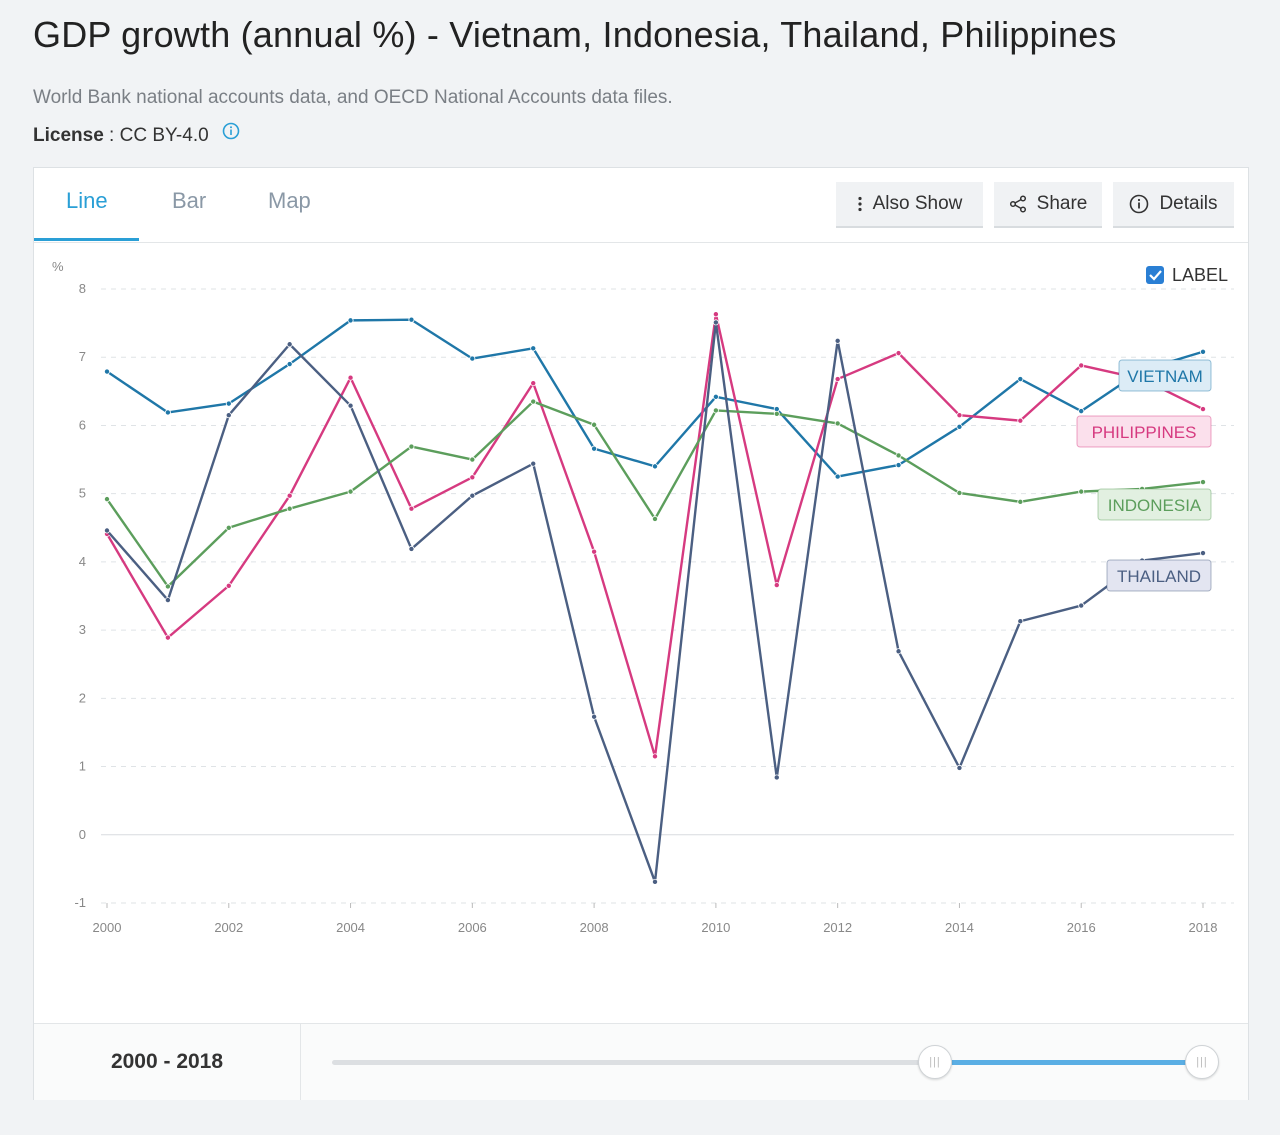 The image size is (1280, 1135). Describe the element at coordinates (228, 927) in the screenshot. I see `x-tick-label: 2002` at that location.